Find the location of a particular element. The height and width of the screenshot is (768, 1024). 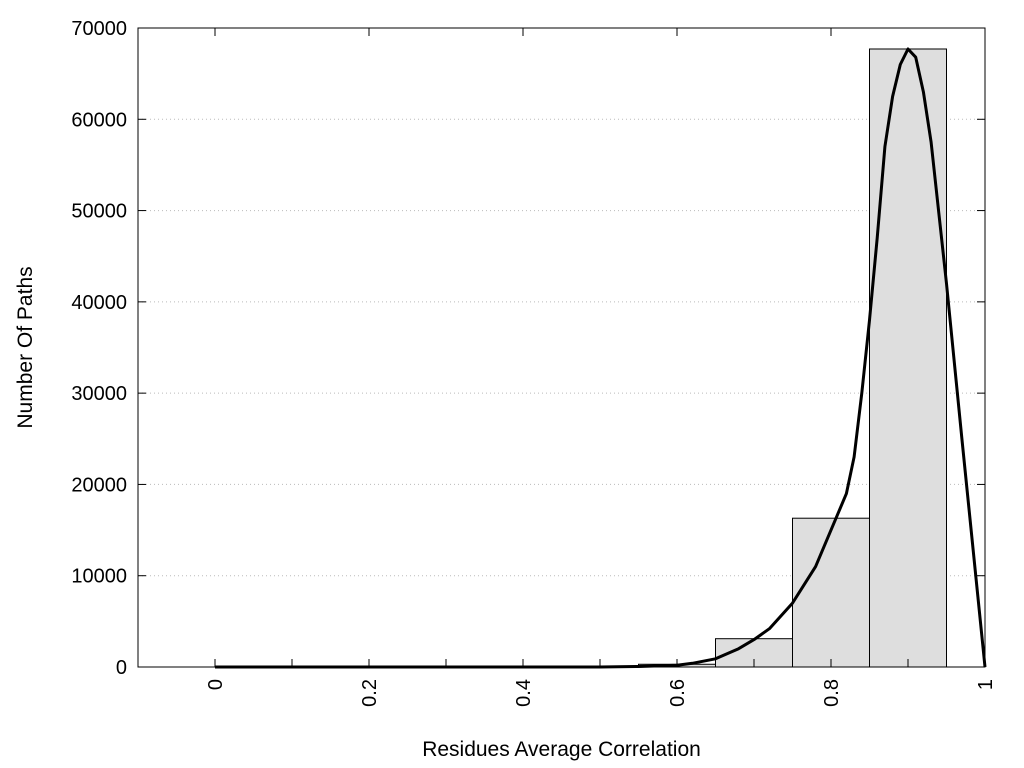

y-axis-label: Number Of Paths is located at coordinates (25, 347).